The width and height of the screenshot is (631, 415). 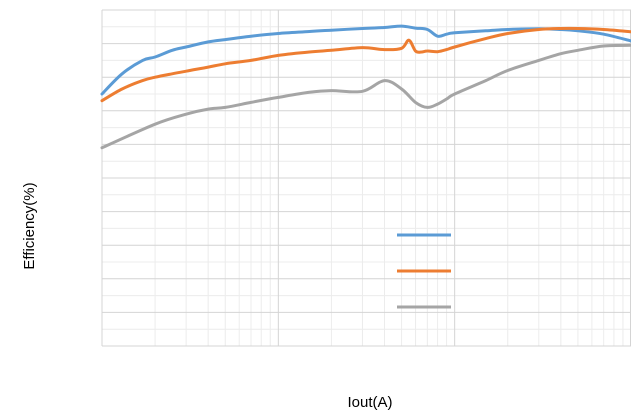 I want to click on chart-legend, so click(x=424, y=271).